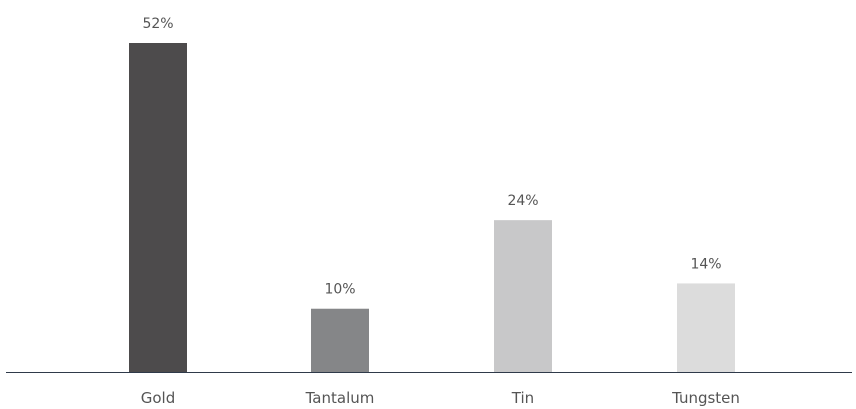 This screenshot has width=856, height=409. Describe the element at coordinates (157, 24) in the screenshot. I see `value-label-gold: 52%` at that location.